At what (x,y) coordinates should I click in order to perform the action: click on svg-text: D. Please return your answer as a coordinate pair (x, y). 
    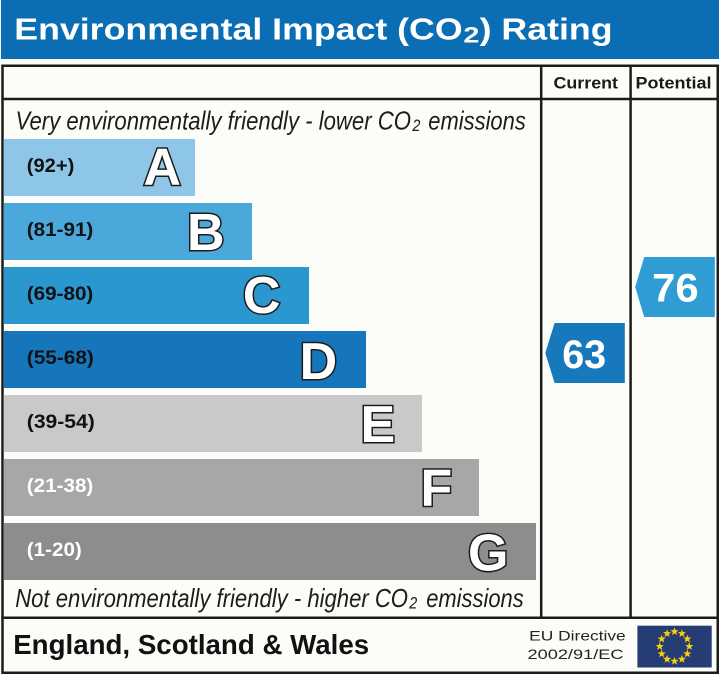
    Looking at the image, I should click on (319, 362).